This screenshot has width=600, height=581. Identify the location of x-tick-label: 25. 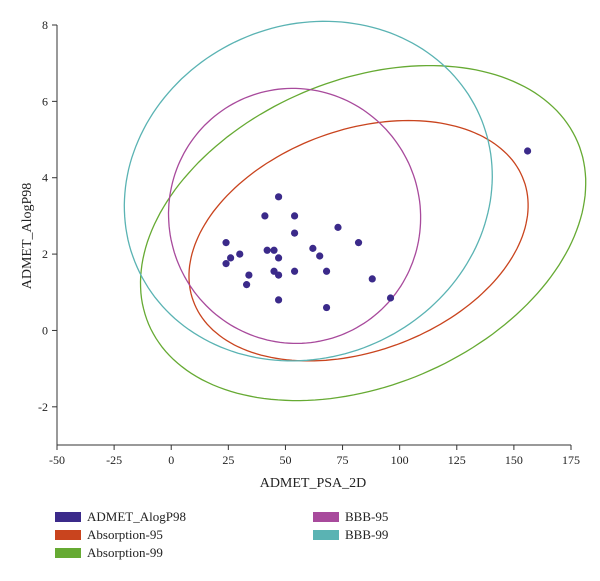
(228, 460).